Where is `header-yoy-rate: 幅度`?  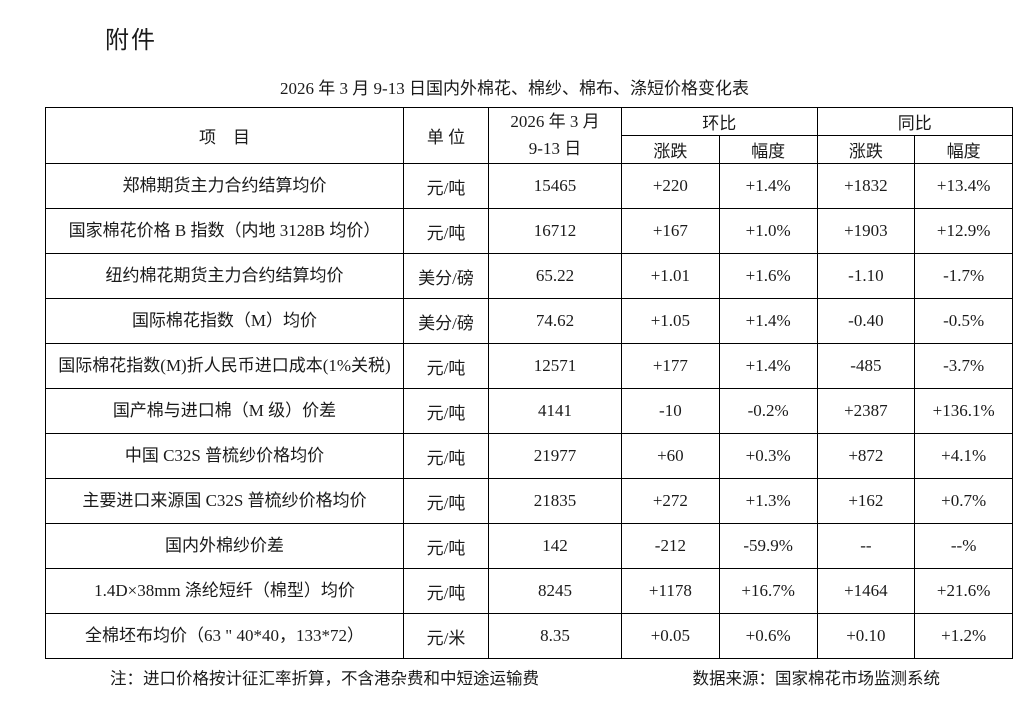 header-yoy-rate: 幅度 is located at coordinates (963, 149).